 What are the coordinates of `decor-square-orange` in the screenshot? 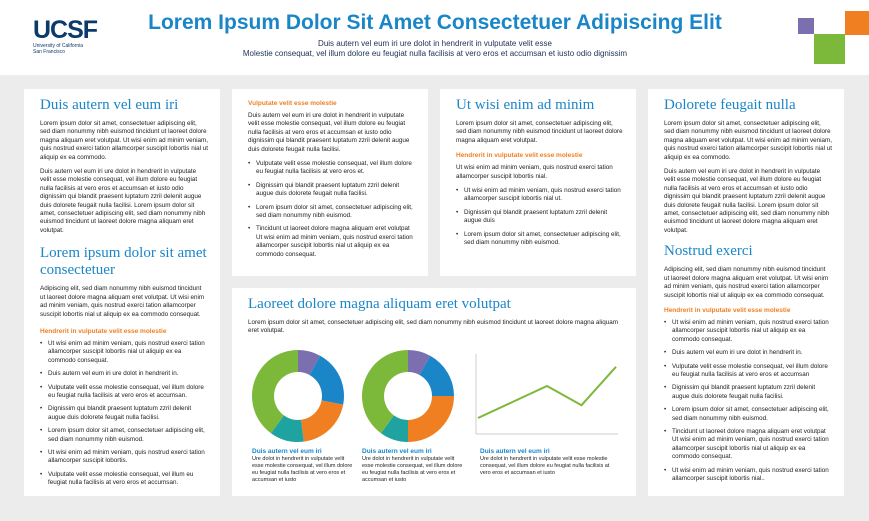 It's located at (857, 23).